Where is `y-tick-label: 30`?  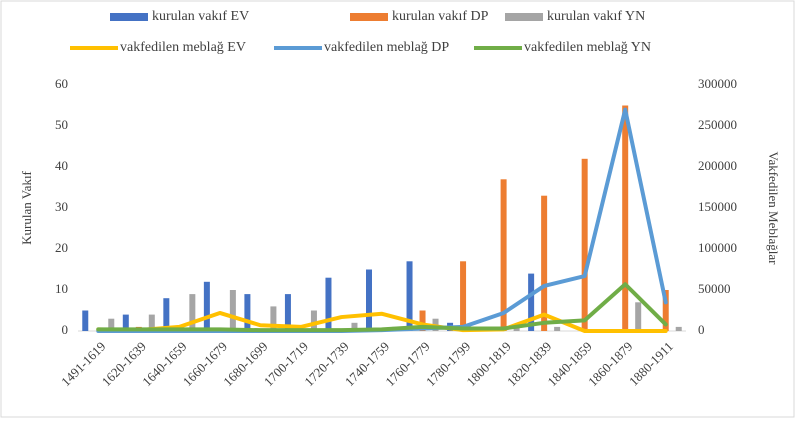 y-tick-label: 30 is located at coordinates (61, 206).